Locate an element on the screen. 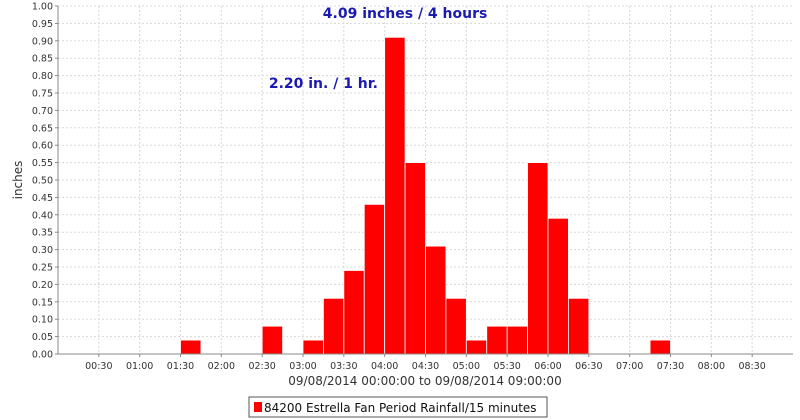 Image resolution: width=800 pixels, height=420 pixels. x-tick-label: 02:30 is located at coordinates (261, 366).